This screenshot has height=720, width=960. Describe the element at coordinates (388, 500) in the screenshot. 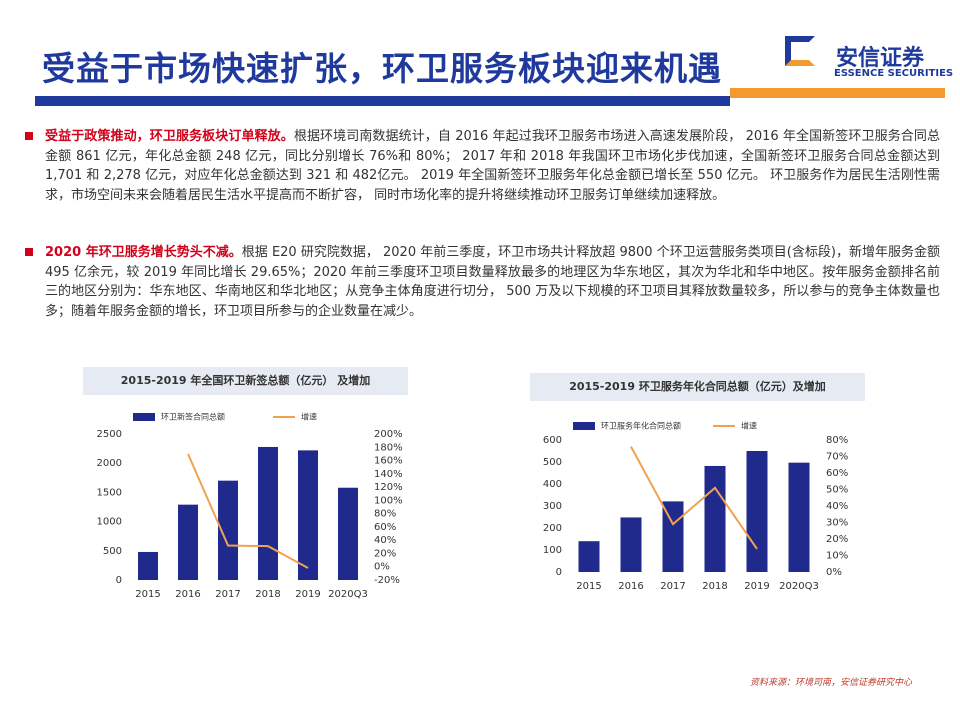

I see `y2-tick-label: 100%` at that location.